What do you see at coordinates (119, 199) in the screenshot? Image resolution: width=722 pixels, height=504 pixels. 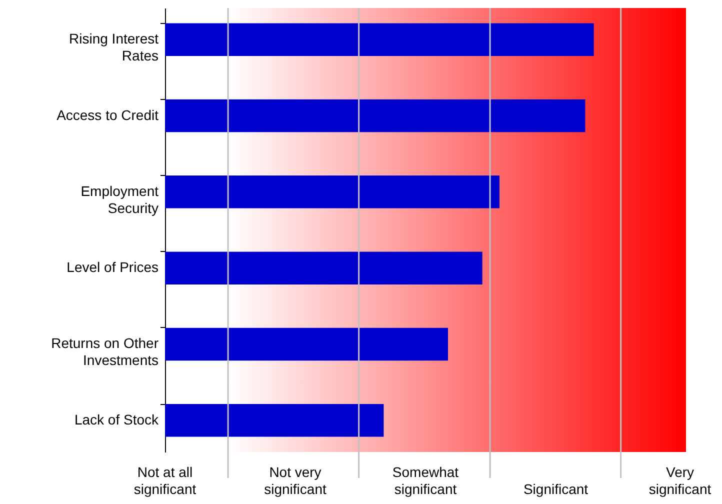 I see `y-tick-label: Employment Security` at bounding box center [119, 199].